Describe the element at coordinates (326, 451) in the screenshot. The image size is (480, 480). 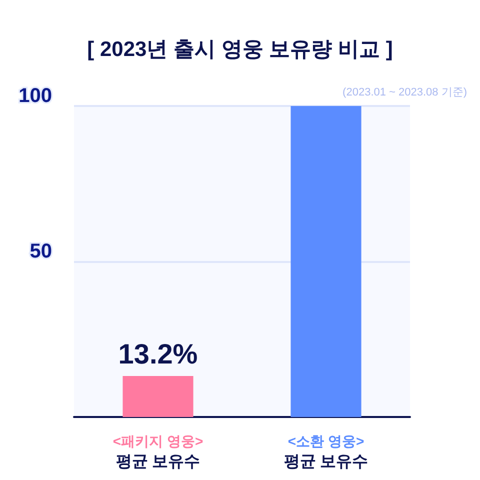
I see `x-tick-label: <소환 영웅> 평균 보유수` at that location.